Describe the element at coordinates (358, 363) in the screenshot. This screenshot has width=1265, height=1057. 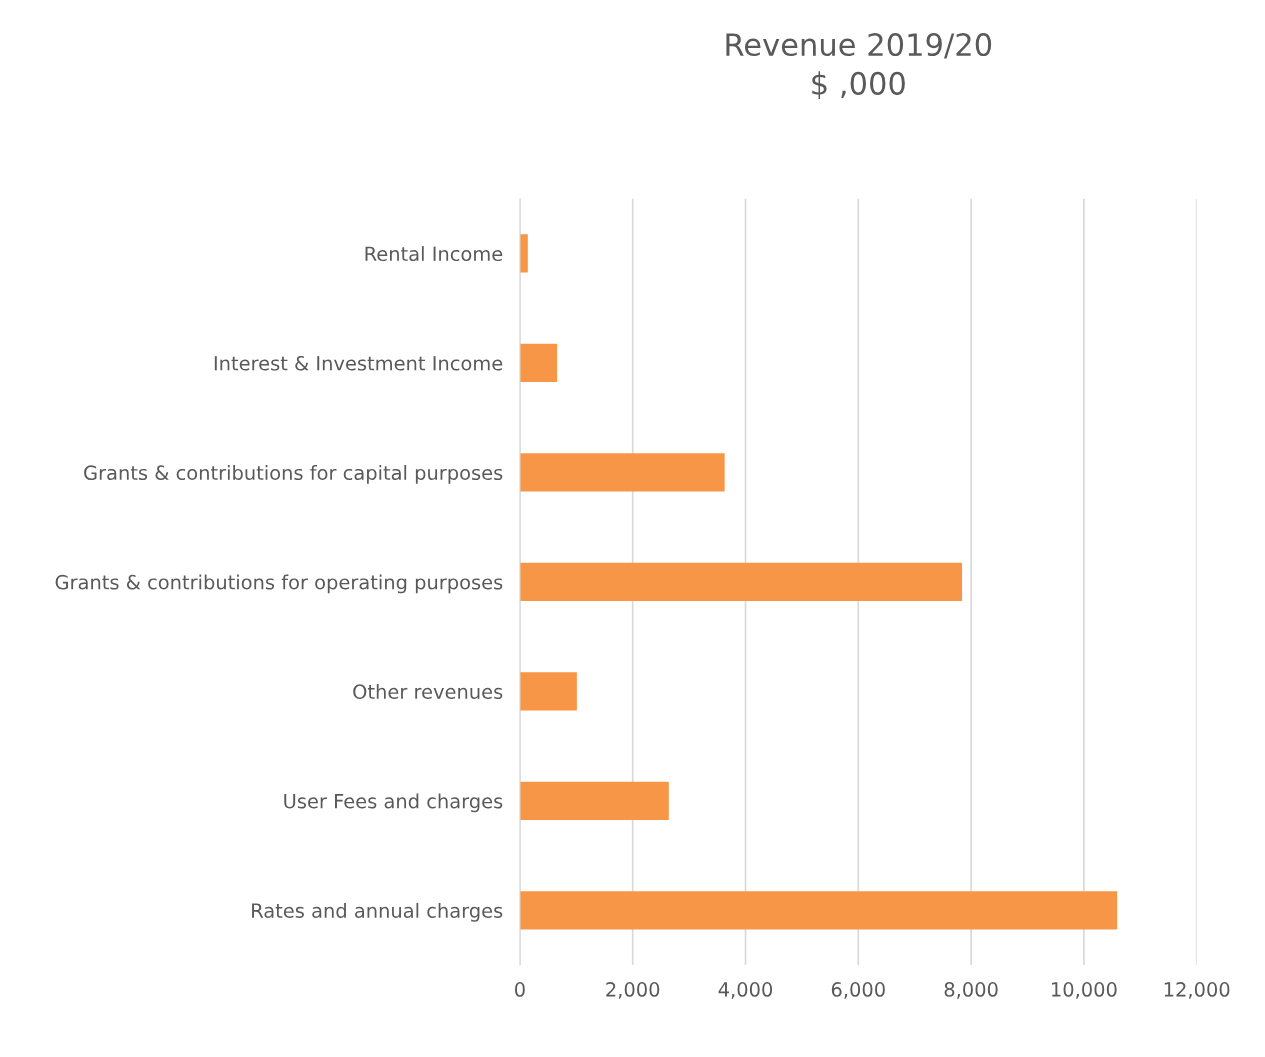
I see `y-tick-label: Interest & Investment Income` at that location.